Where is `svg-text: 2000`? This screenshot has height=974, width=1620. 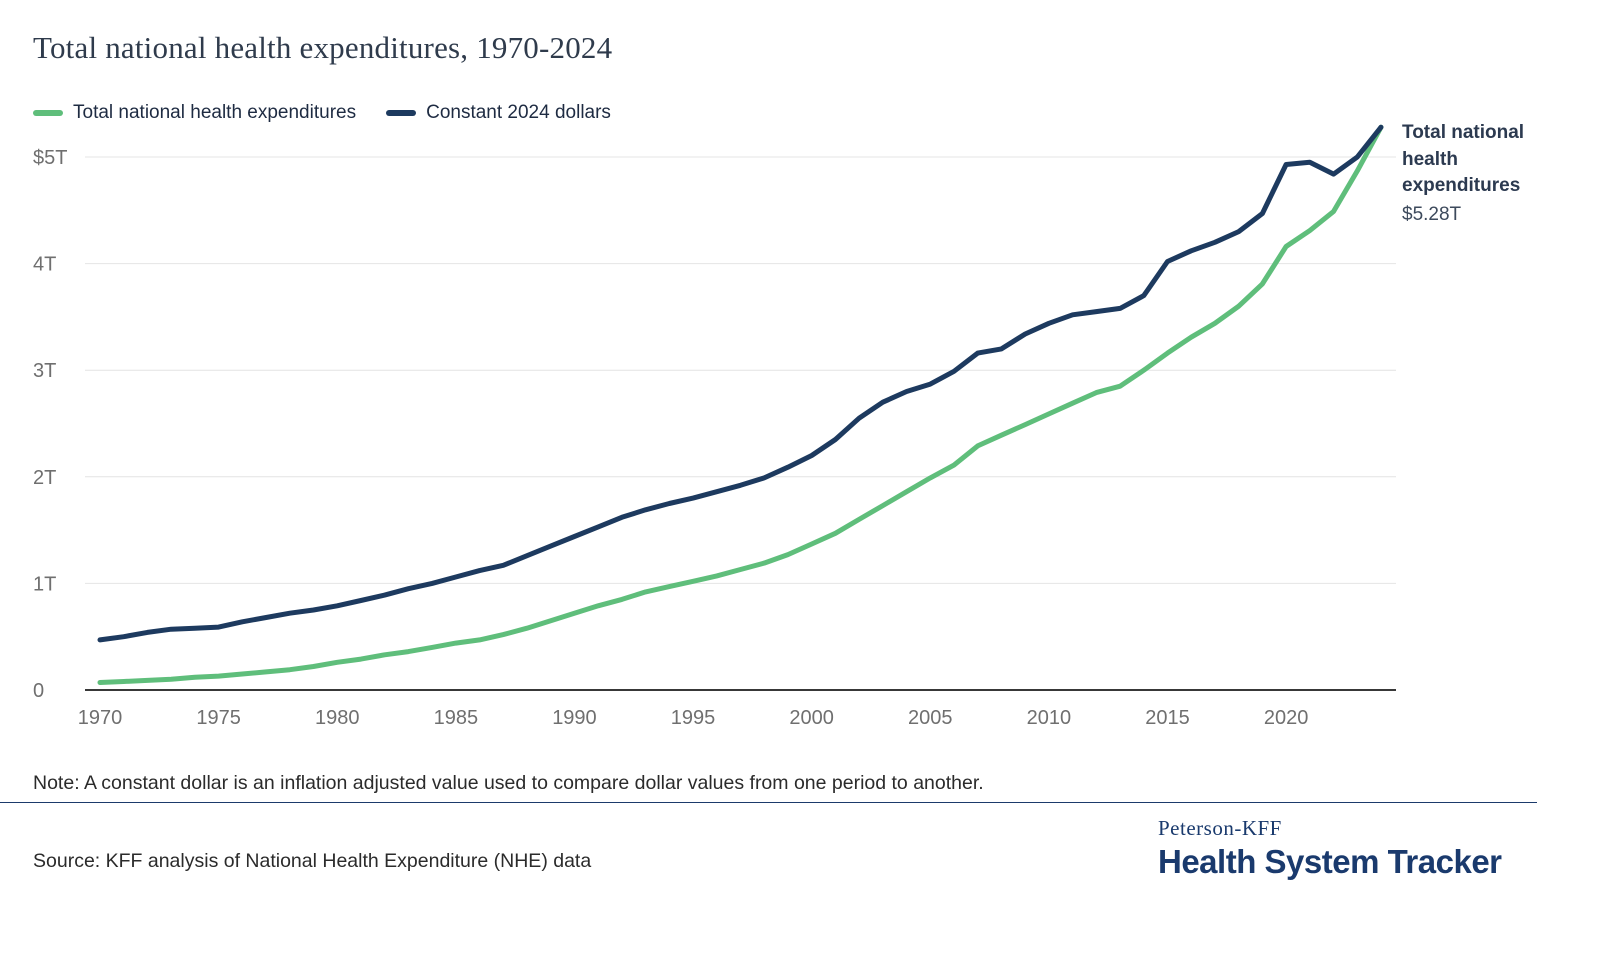 svg-text: 2000 is located at coordinates (811, 718).